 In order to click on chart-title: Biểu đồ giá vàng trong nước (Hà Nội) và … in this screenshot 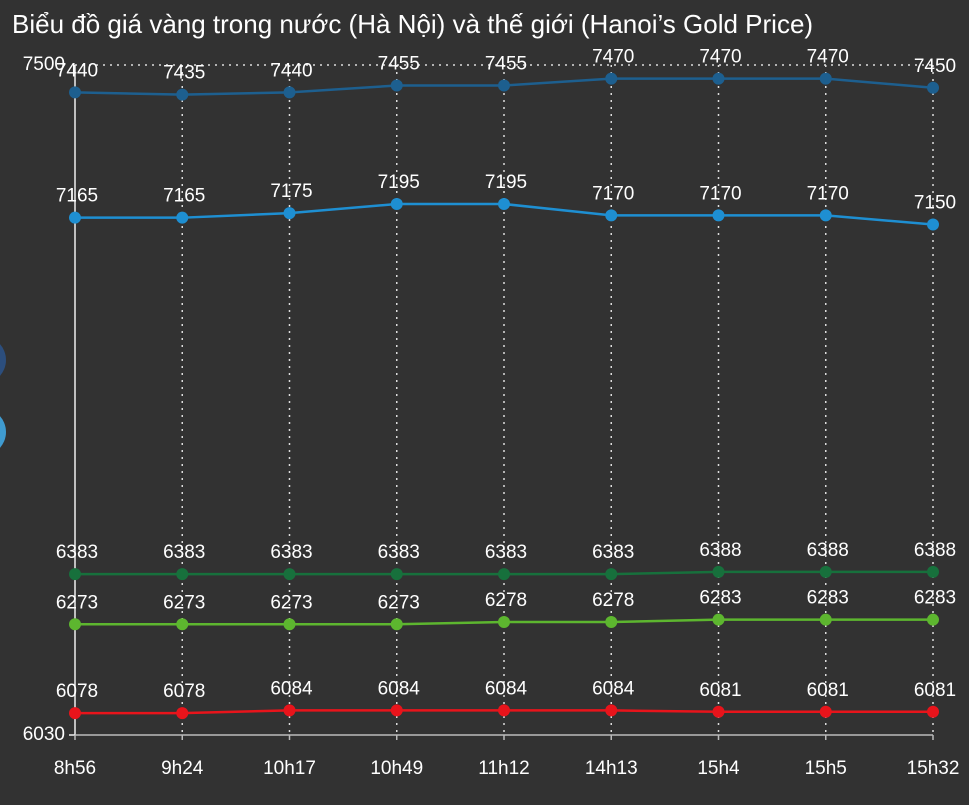, I will do `click(412, 24)`.